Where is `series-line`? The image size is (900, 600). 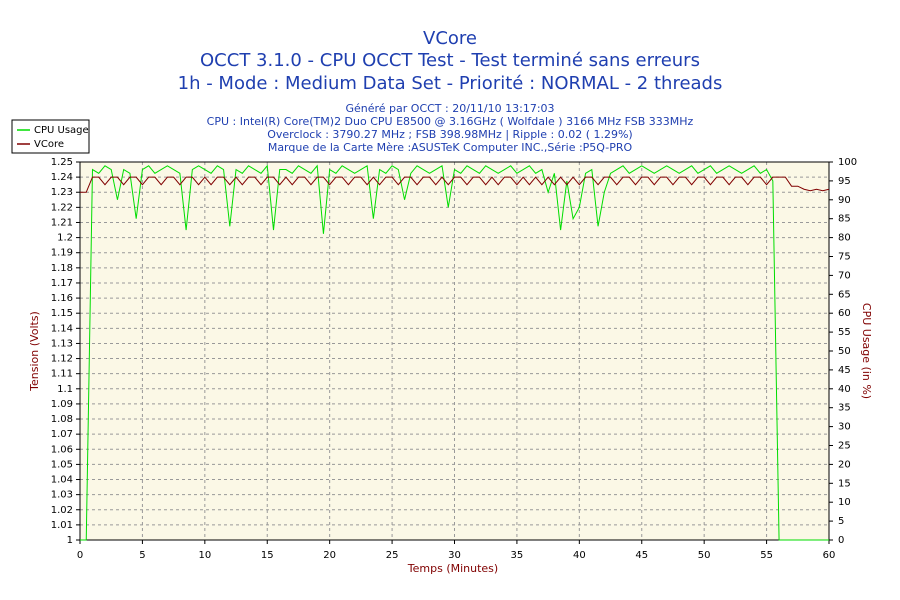 series-line is located at coordinates (455, 184).